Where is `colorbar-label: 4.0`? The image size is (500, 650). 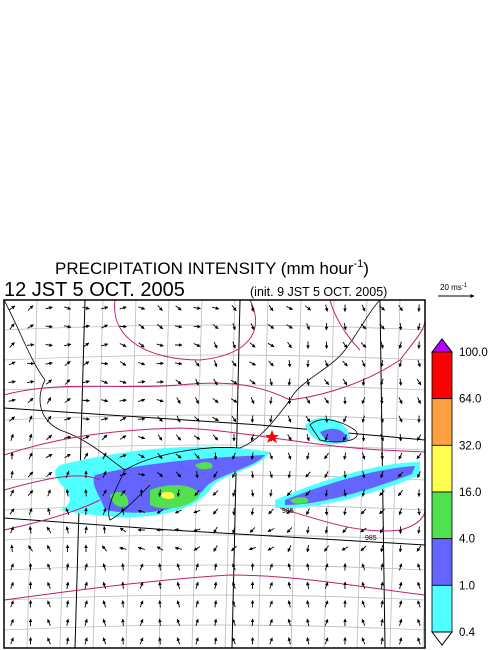
colorbar-label: 4.0 is located at coordinates (467, 540).